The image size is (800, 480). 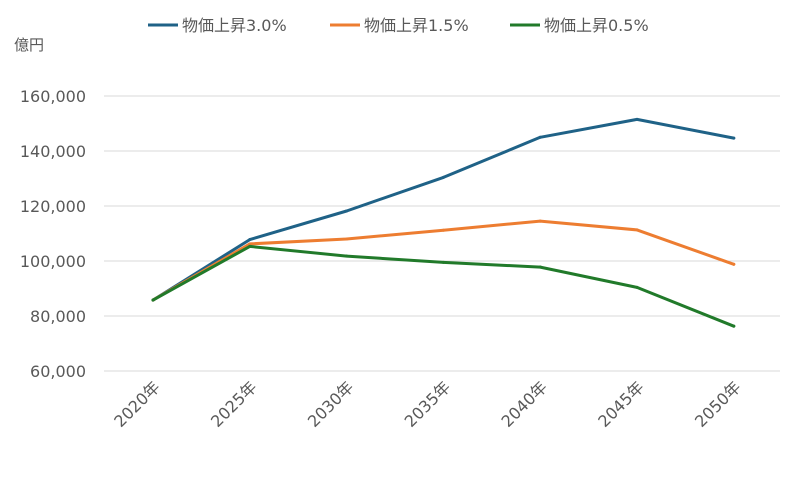 What do you see at coordinates (29, 45) in the screenshot?
I see `y-axis-unit-label: 億円` at bounding box center [29, 45].